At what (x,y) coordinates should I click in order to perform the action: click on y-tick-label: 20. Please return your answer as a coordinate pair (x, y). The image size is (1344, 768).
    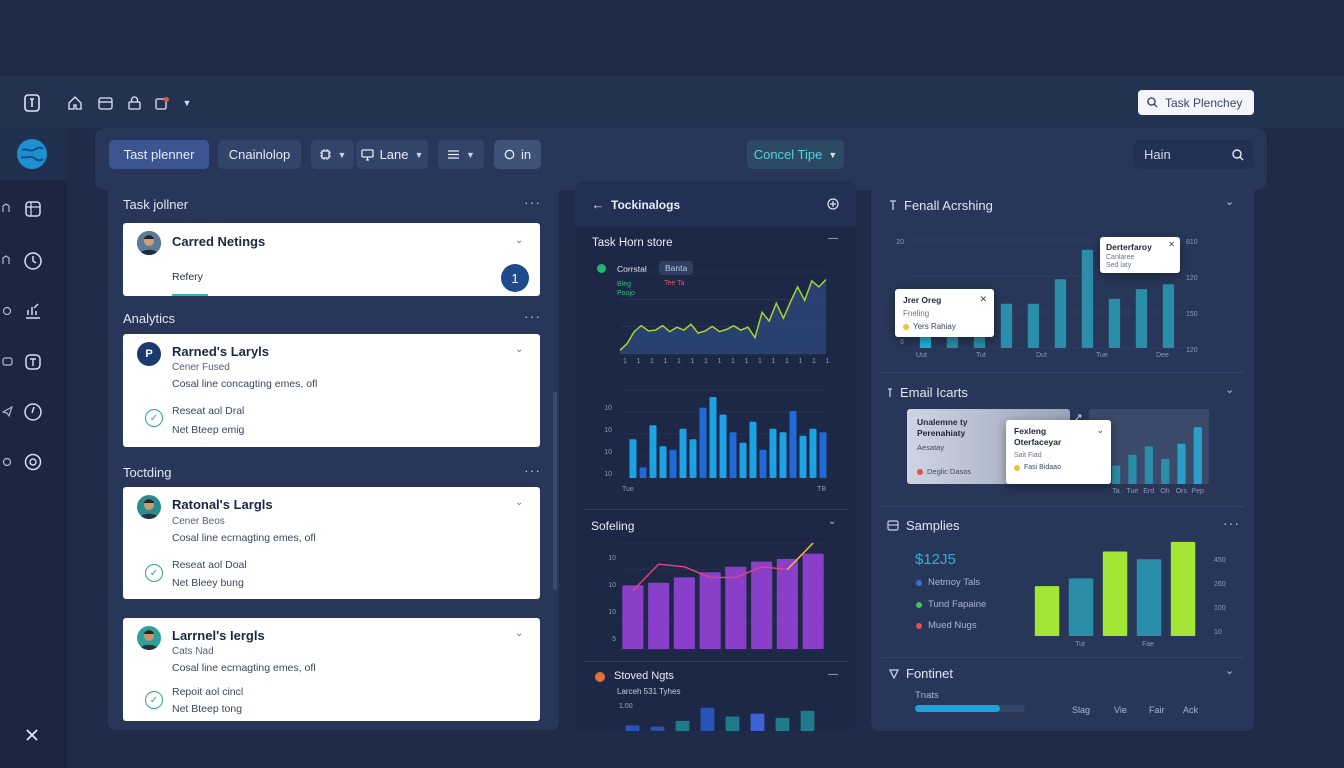
    Looking at the image, I should click on (900, 242).